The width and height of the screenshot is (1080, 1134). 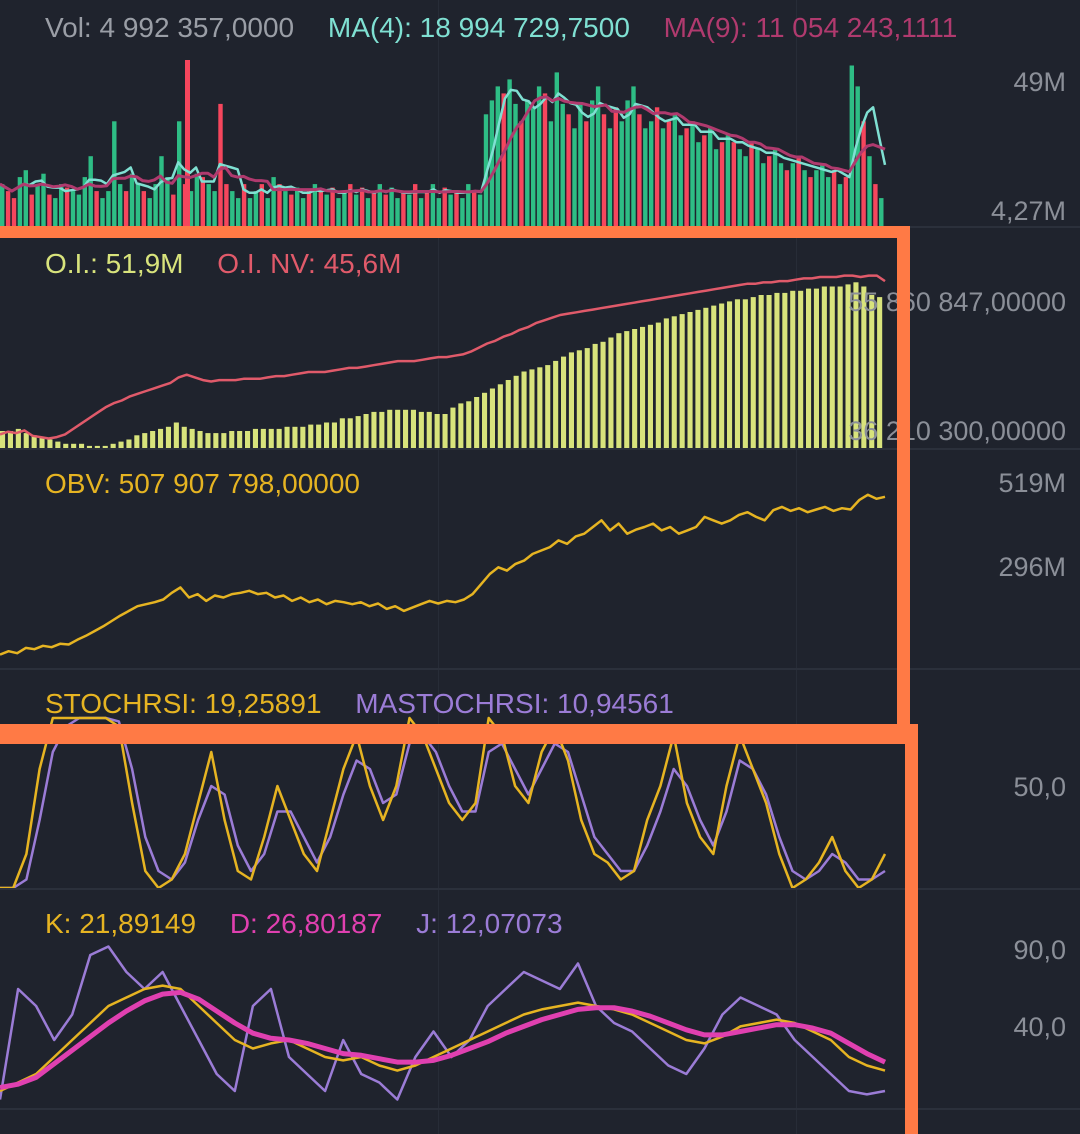 What do you see at coordinates (1039, 1027) in the screenshot?
I see `kdj-axis-mid: 40,0` at bounding box center [1039, 1027].